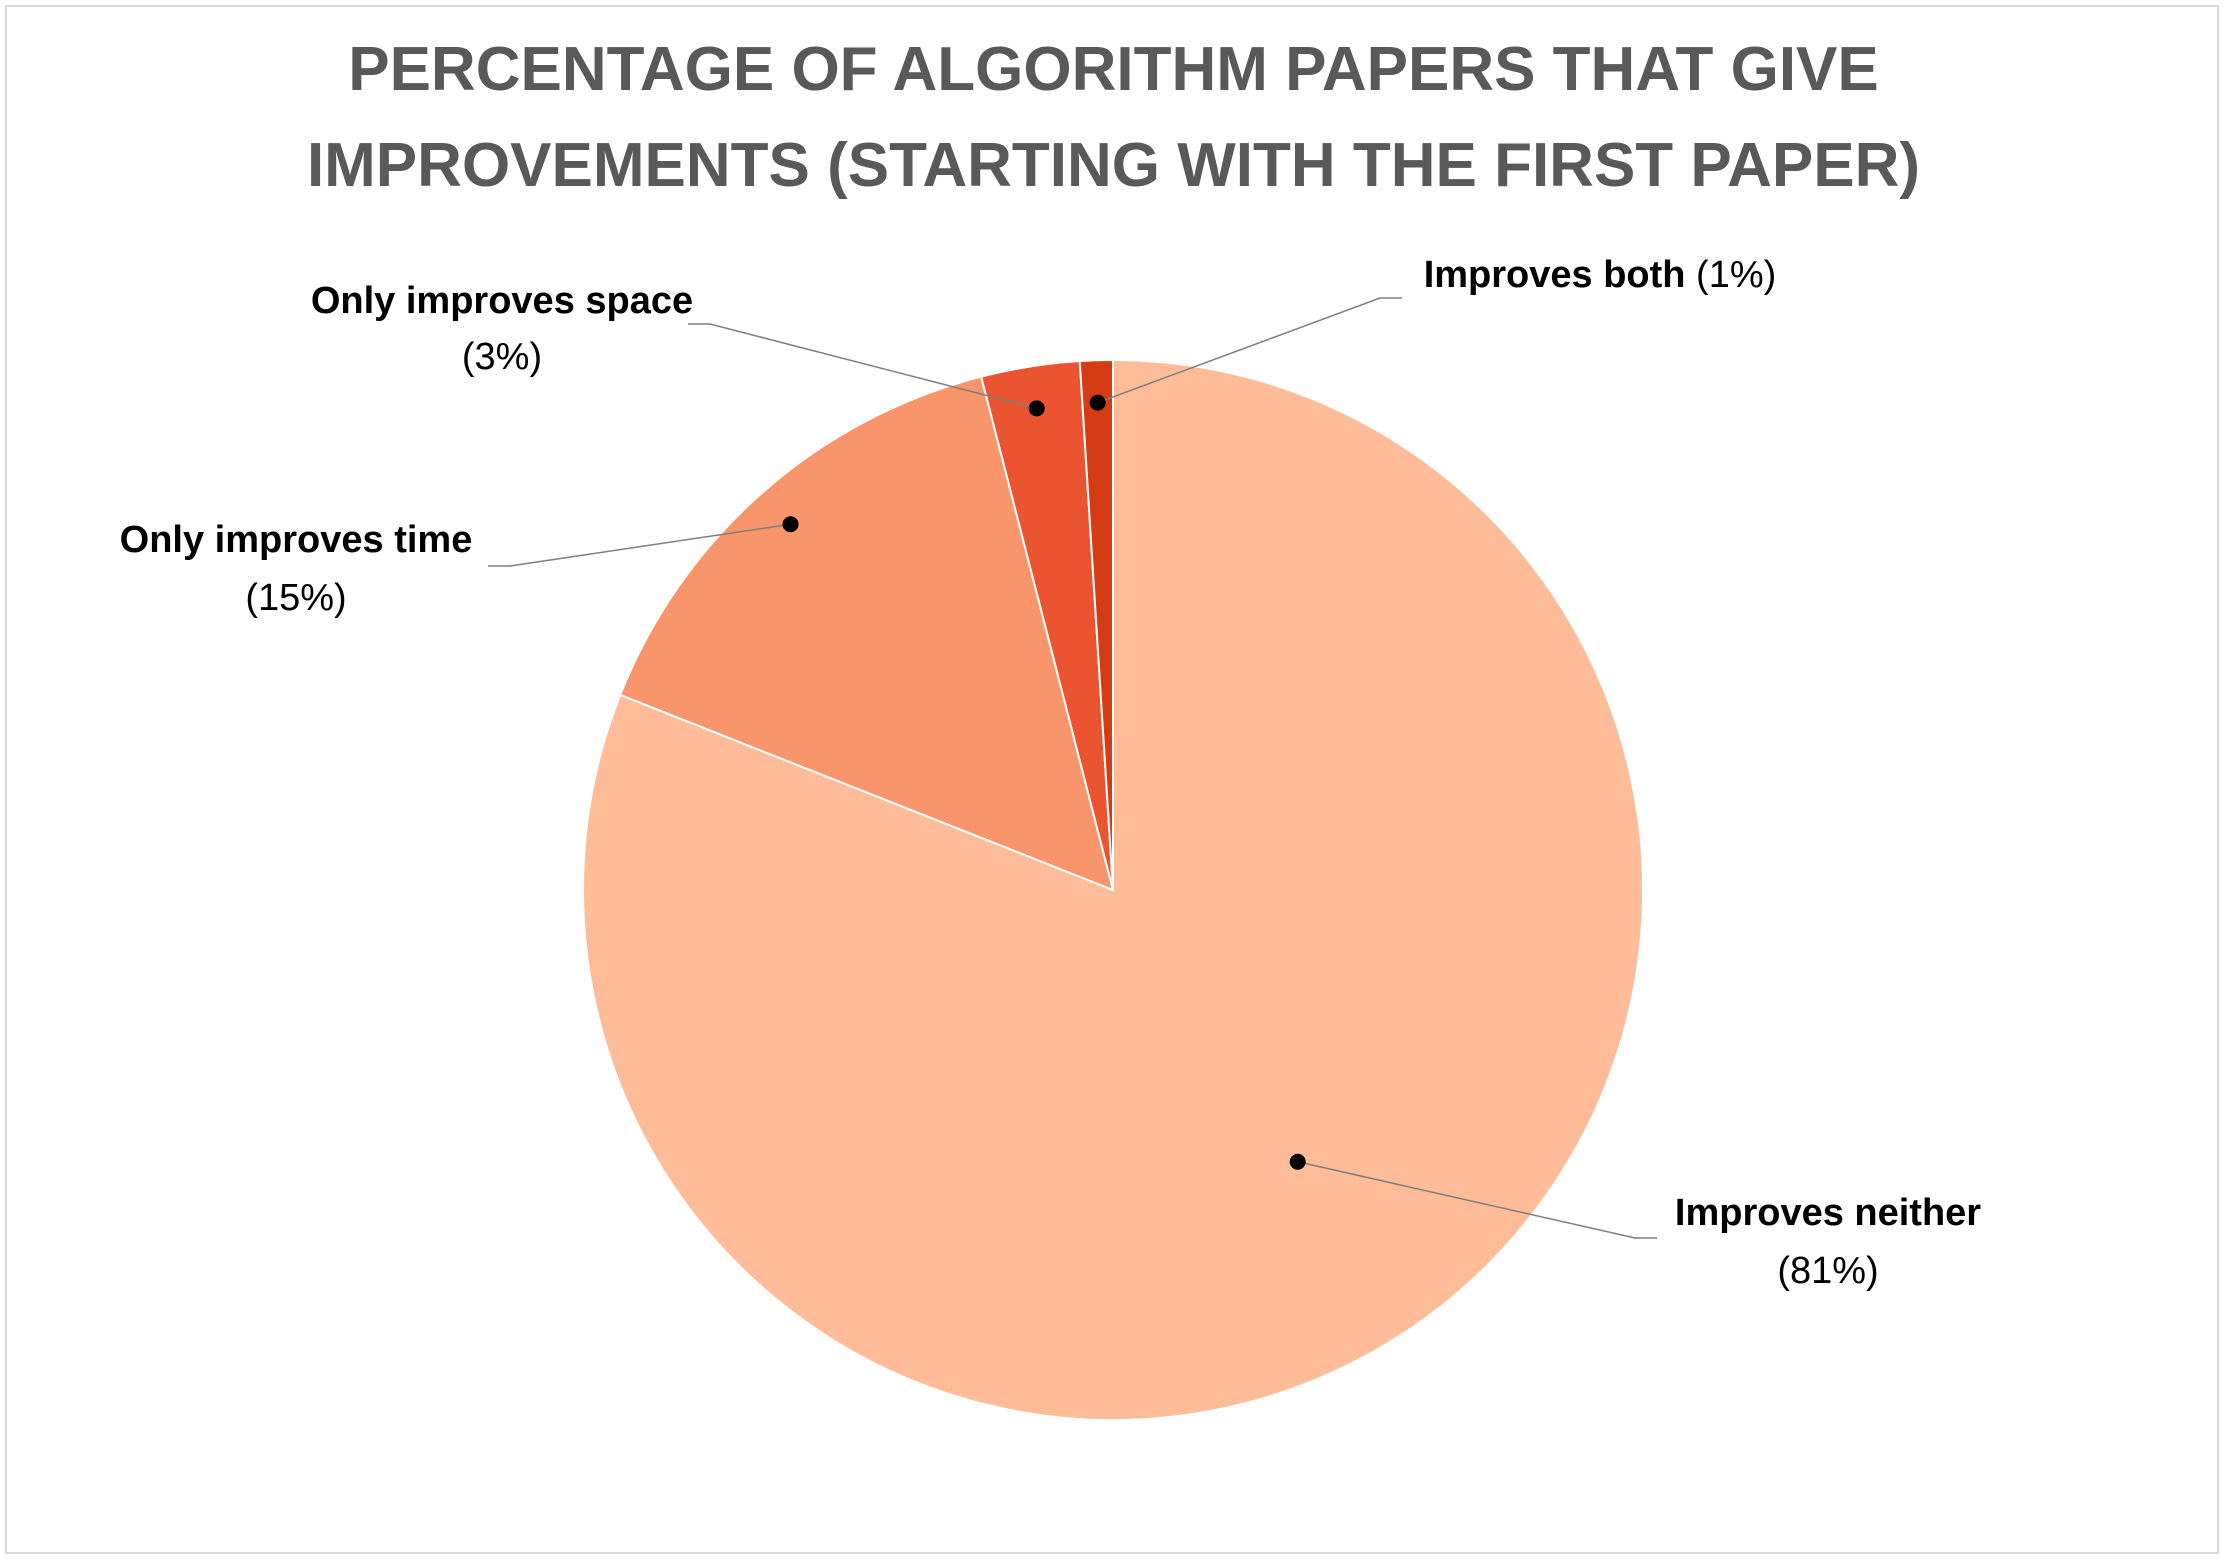 This screenshot has height=1562, width=2227. What do you see at coordinates (296, 540) in the screenshot?
I see `data-label-name-only-improves-time: Only improves time` at bounding box center [296, 540].